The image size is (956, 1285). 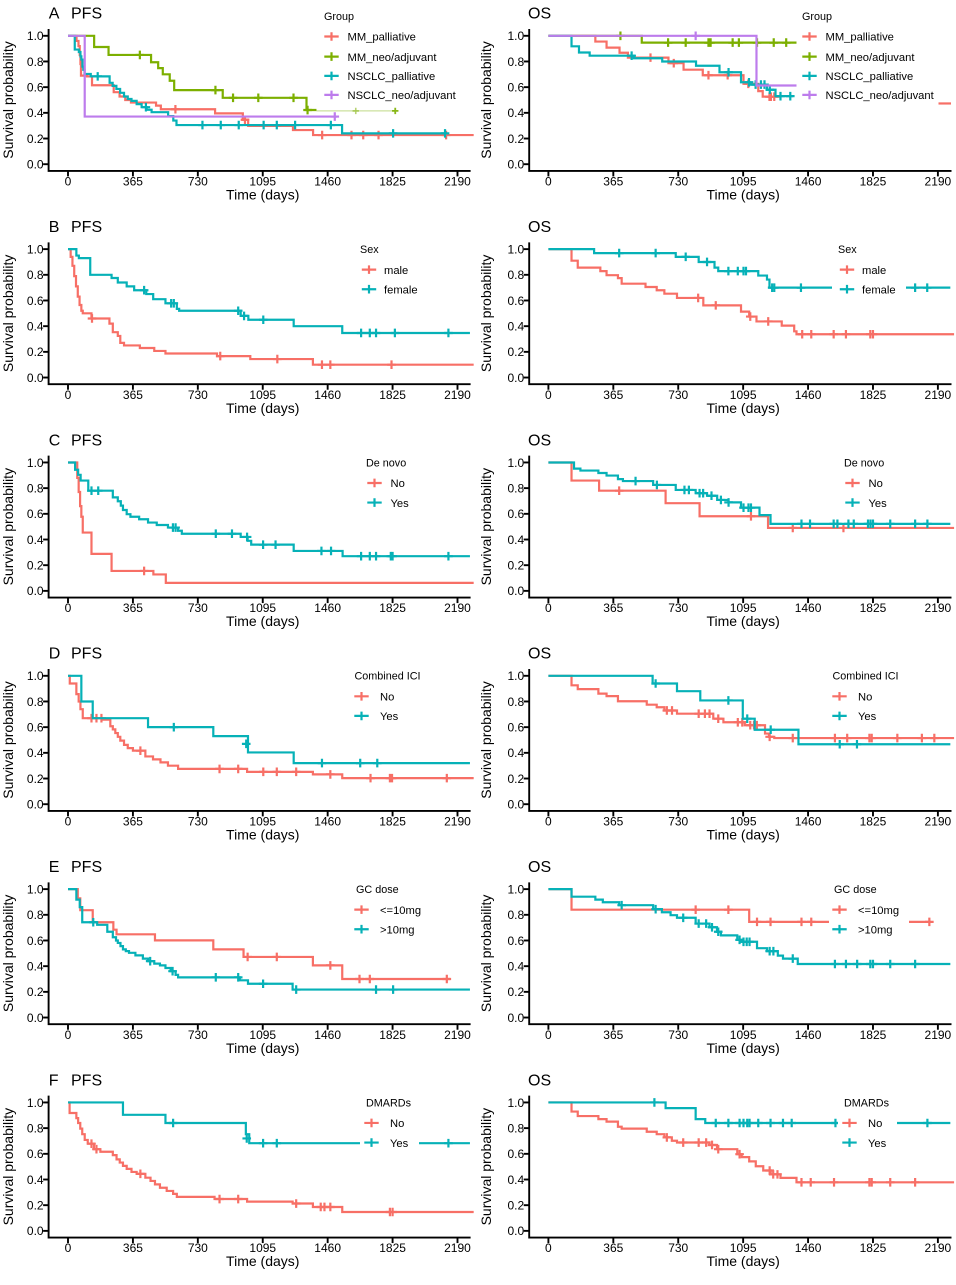 I want to click on svg-text: female, so click(x=401, y=290).